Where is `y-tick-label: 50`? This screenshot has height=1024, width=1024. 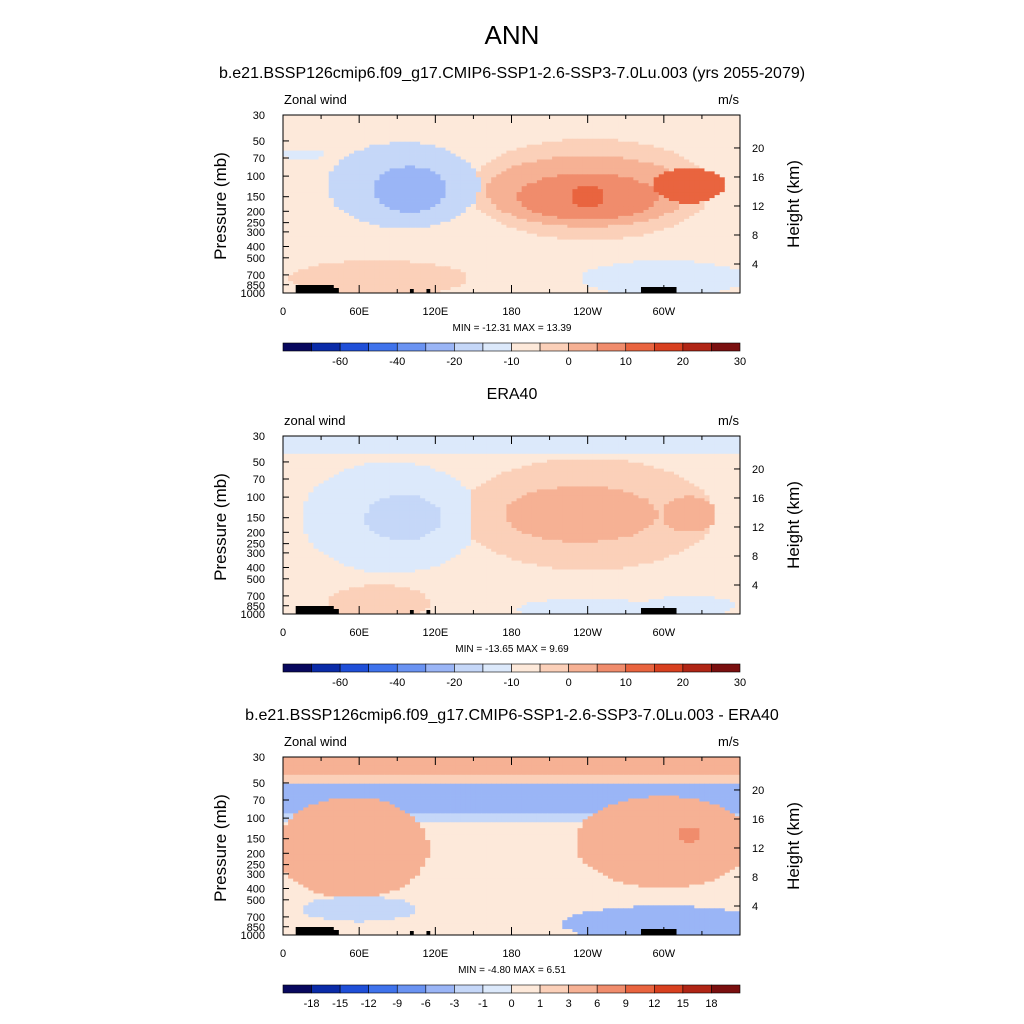 y-tick-label: 50 is located at coordinates (259, 463).